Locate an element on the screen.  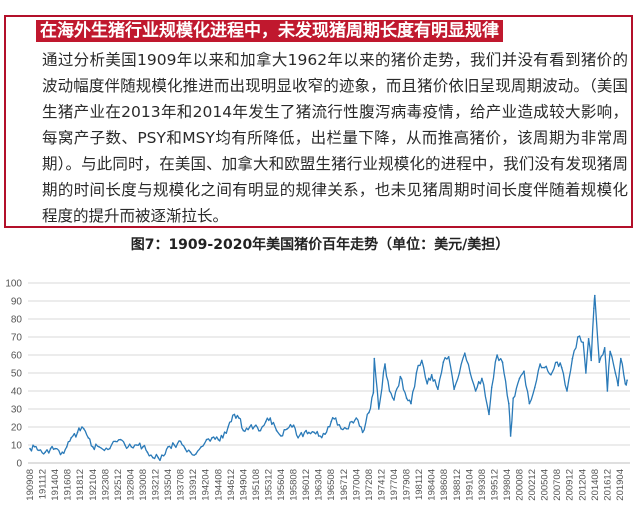
x-tick-label: 201612 is located at coordinates (607, 485).